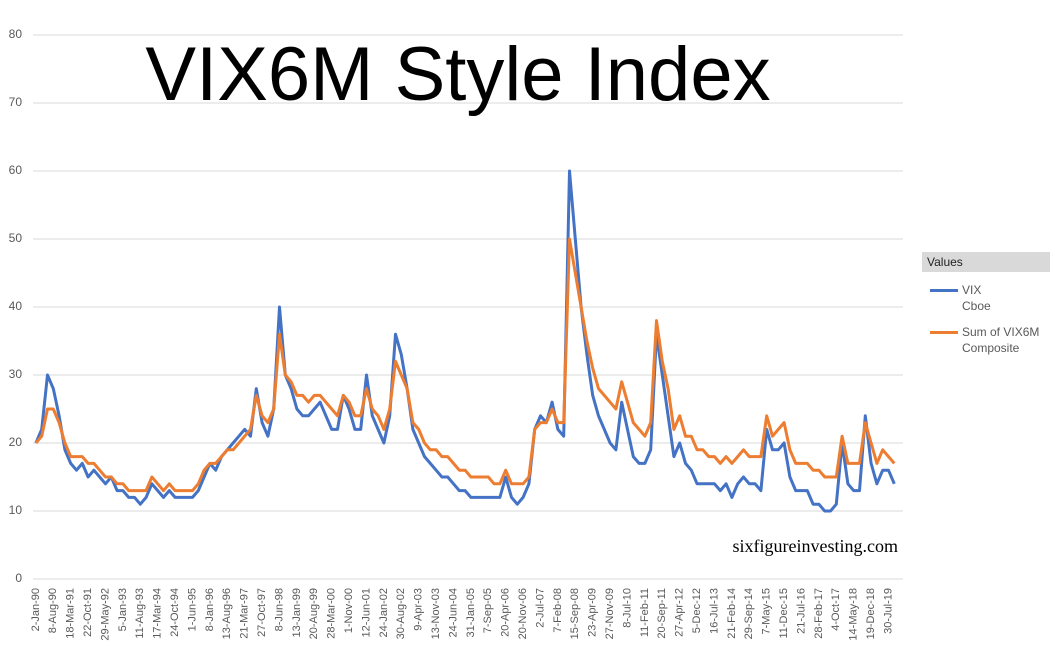 The width and height of the screenshot is (1055, 656). I want to click on x-tick-label: 1-Nov-00, so click(349, 610).